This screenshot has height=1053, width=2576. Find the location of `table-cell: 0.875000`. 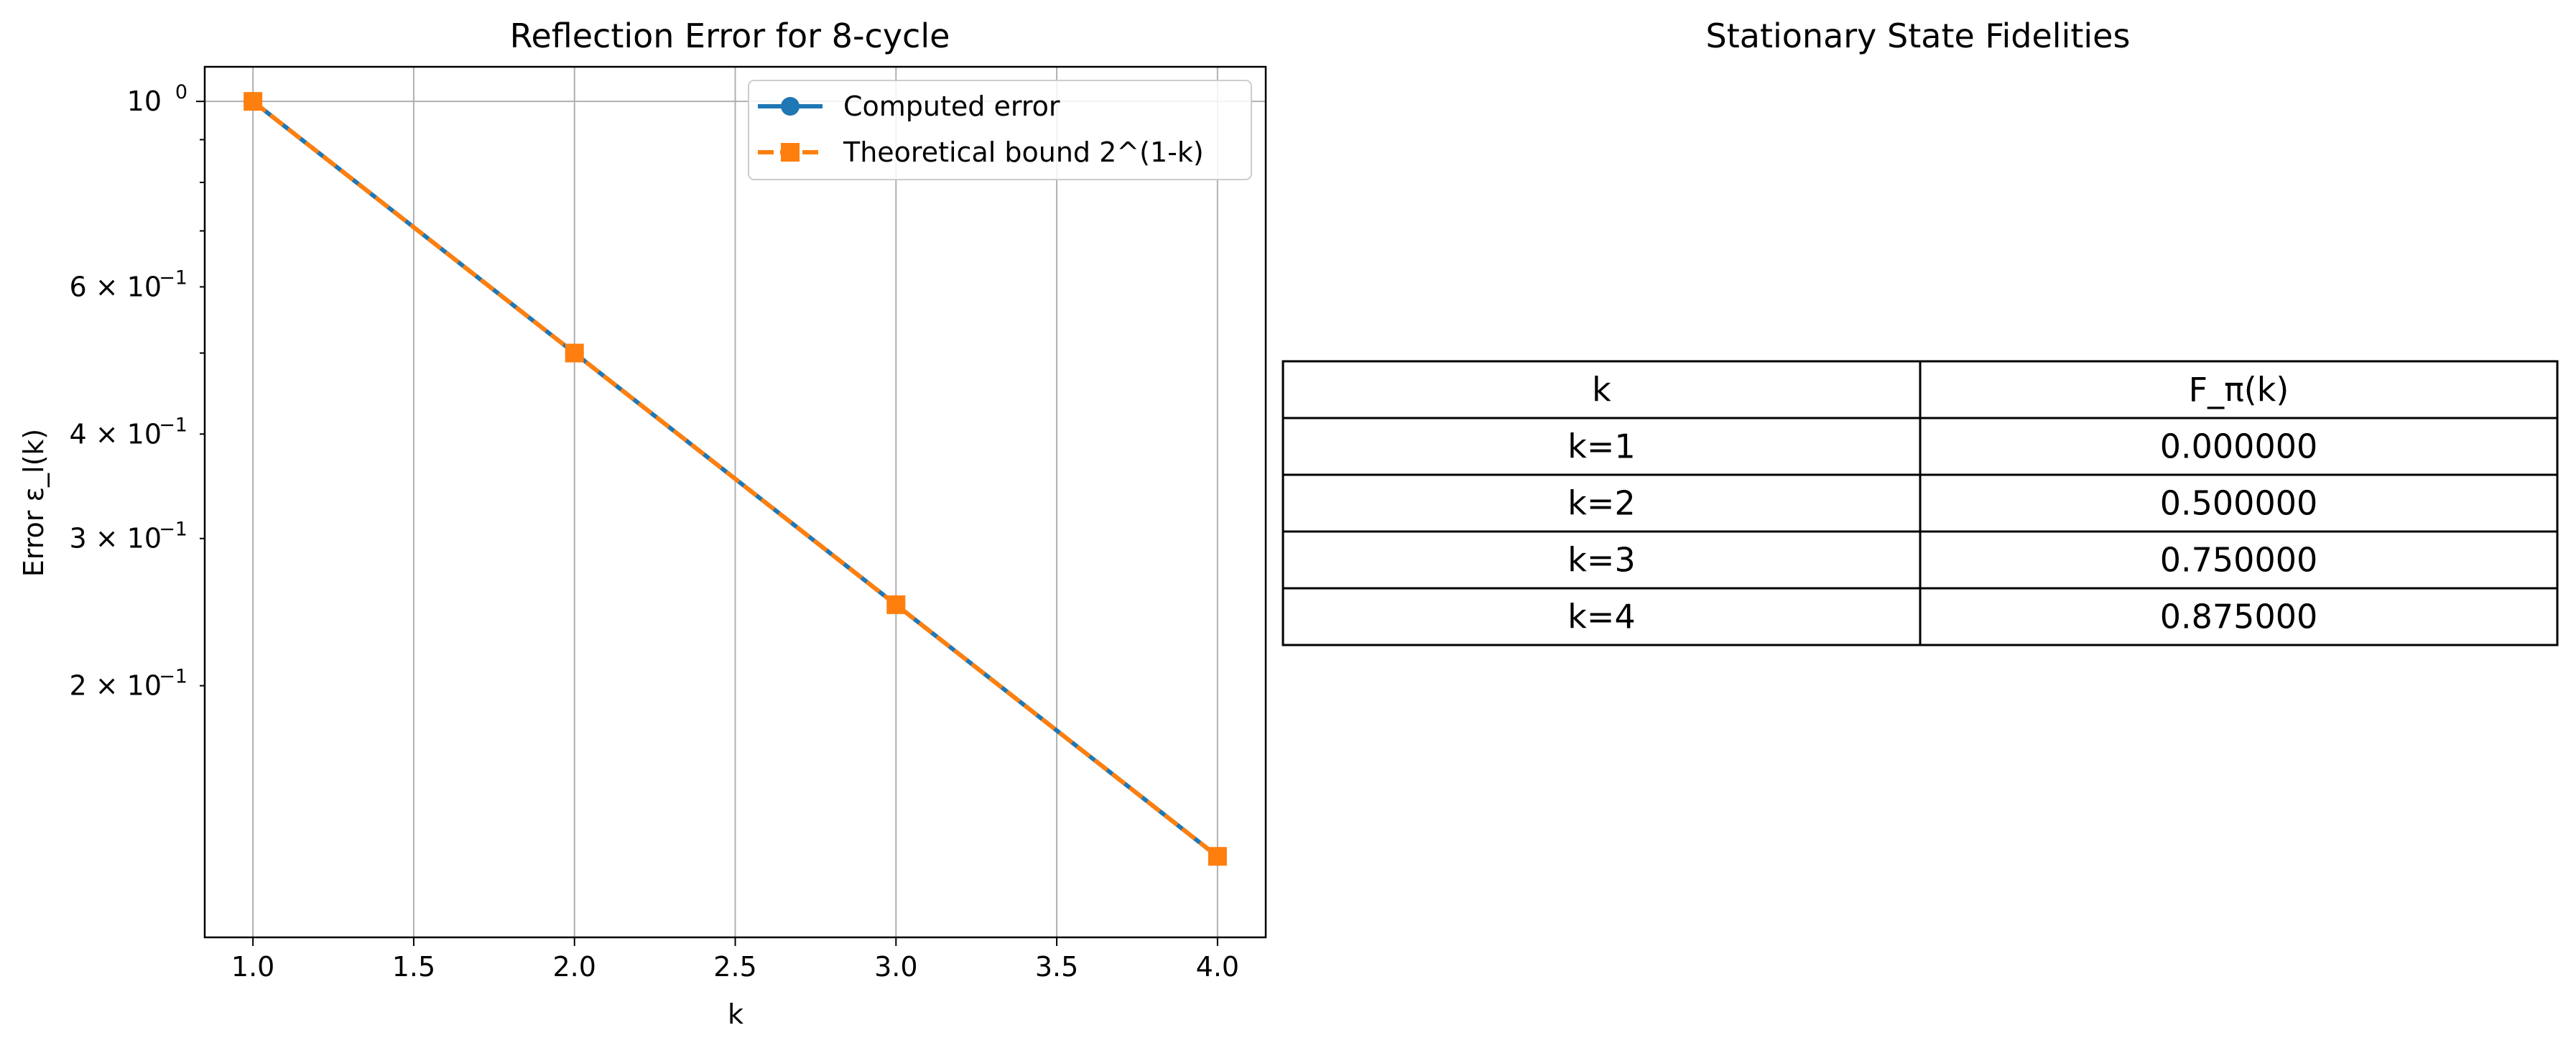

table-cell: 0.875000 is located at coordinates (2239, 617).